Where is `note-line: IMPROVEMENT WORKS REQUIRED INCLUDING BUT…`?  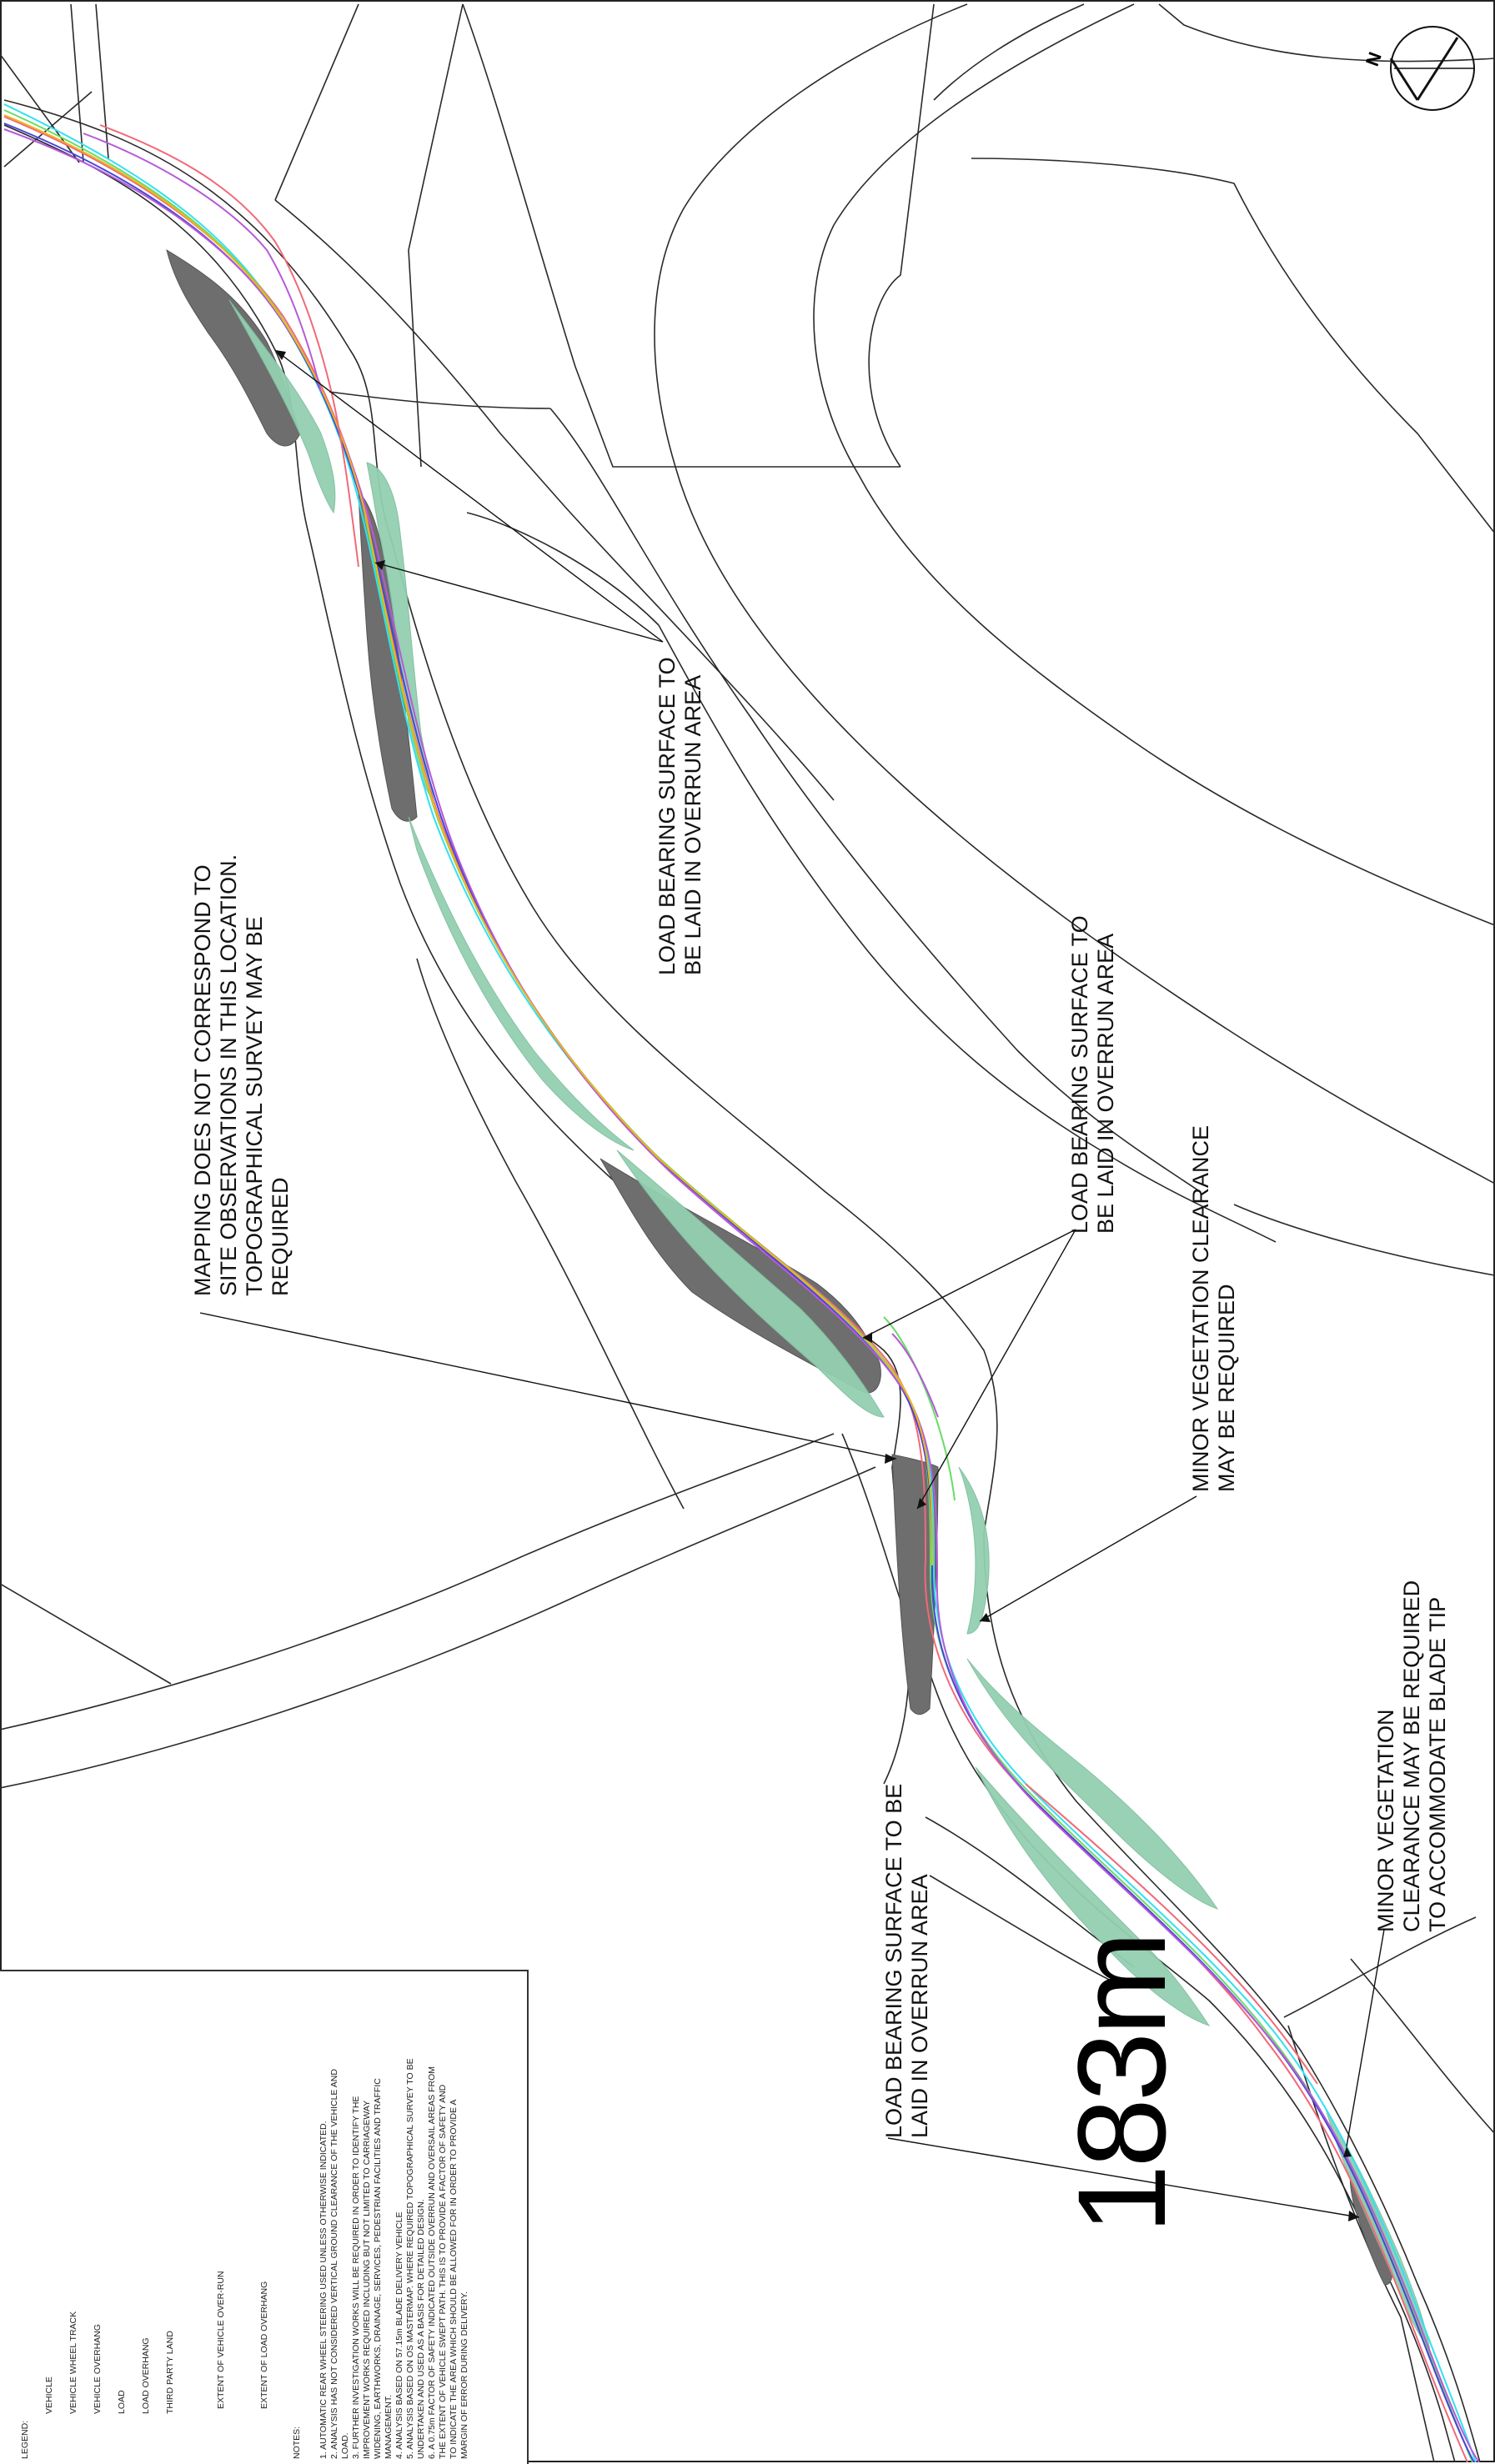 note-line: IMPROVEMENT WORKS REQUIRED INCLUDING BUT… is located at coordinates (367, 2279).